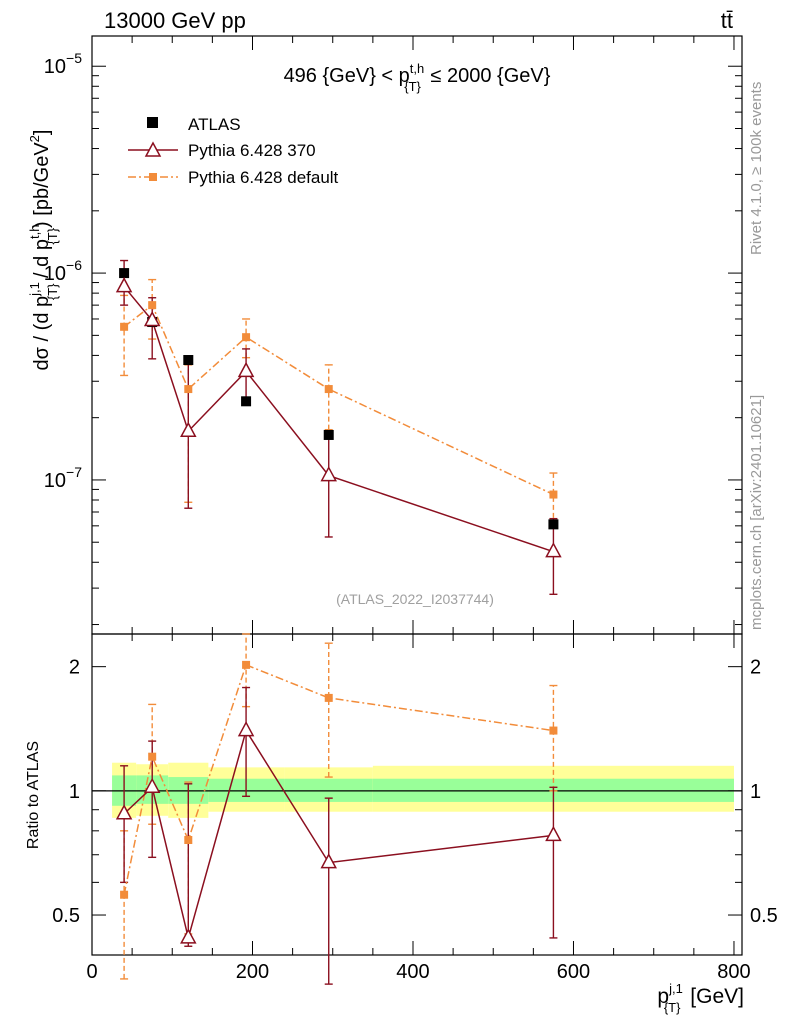 The image size is (786, 1024). I want to click on ratio-ytick-label-left: 2, so click(74, 668).